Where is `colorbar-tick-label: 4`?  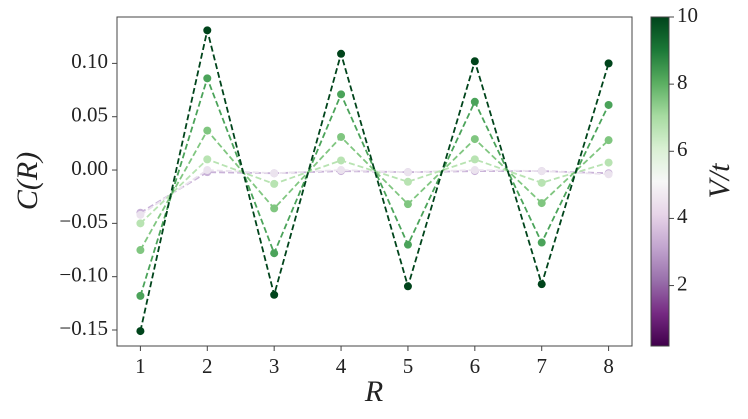 colorbar-tick-label: 4 is located at coordinates (682, 216).